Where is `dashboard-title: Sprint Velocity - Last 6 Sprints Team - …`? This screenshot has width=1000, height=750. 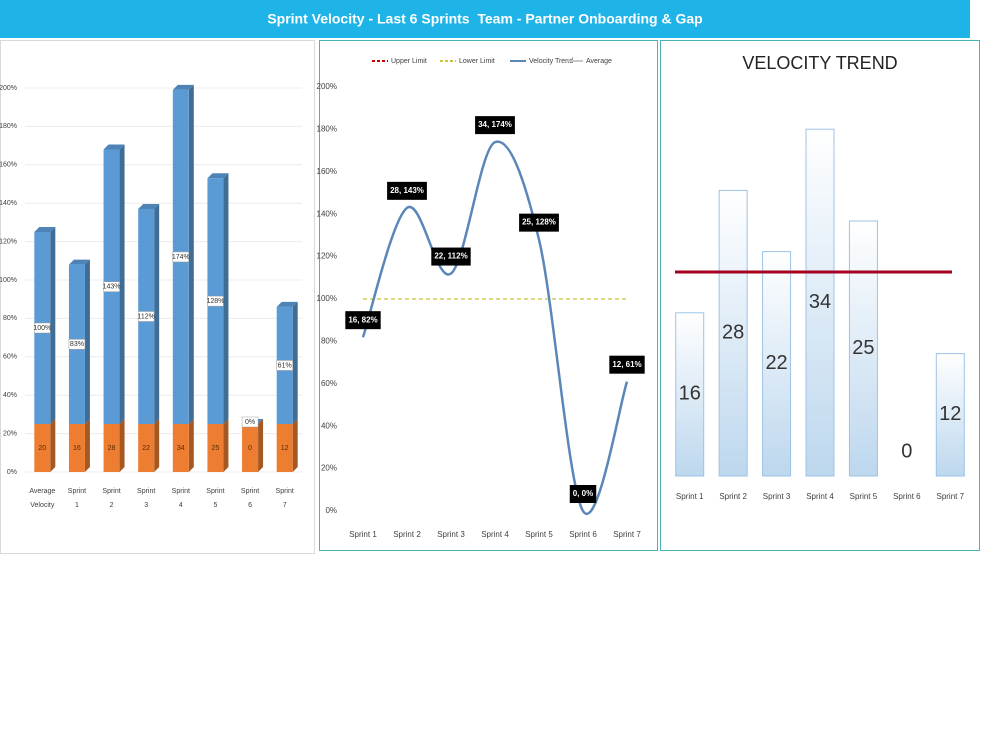 dashboard-title: Sprint Velocity - Last 6 Sprints Team - … is located at coordinates (484, 19).